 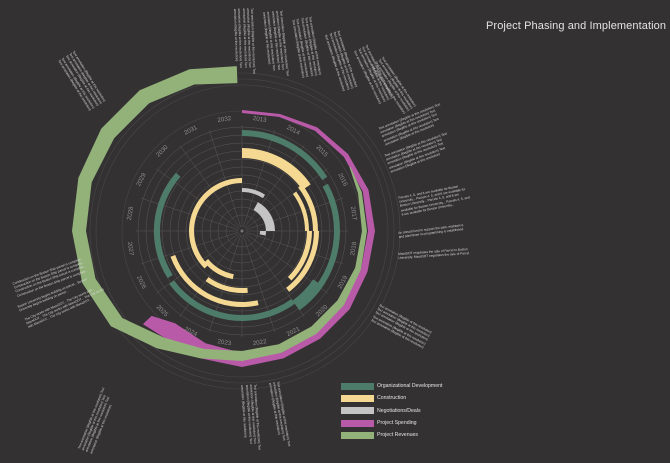 I want to click on center-dot, so click(x=242, y=231).